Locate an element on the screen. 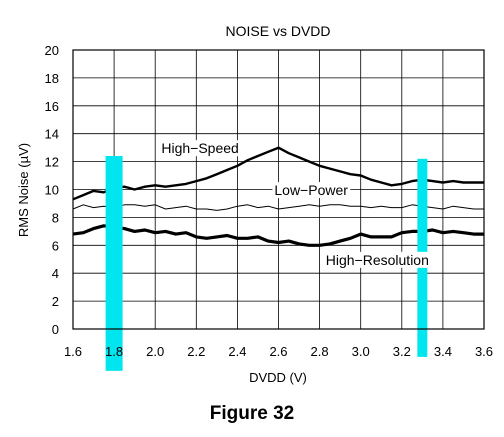 This screenshot has height=437, width=504. y-axis-label: RMS Noise (µV) is located at coordinates (23, 190).